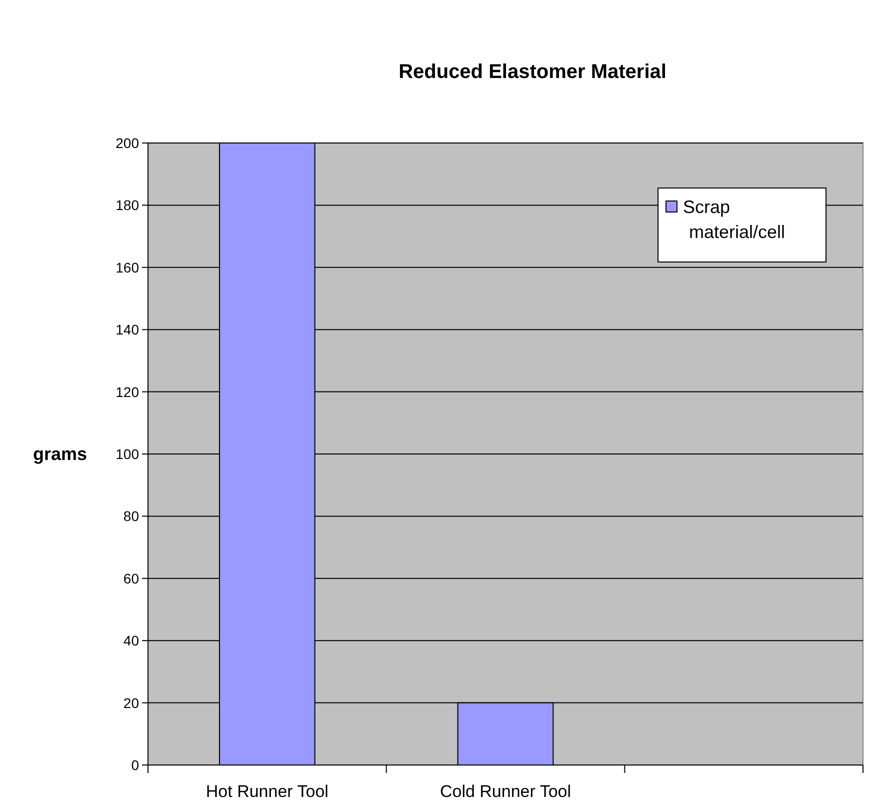 The height and width of the screenshot is (807, 885). What do you see at coordinates (128, 392) in the screenshot?
I see `y-tick-label: 120` at bounding box center [128, 392].